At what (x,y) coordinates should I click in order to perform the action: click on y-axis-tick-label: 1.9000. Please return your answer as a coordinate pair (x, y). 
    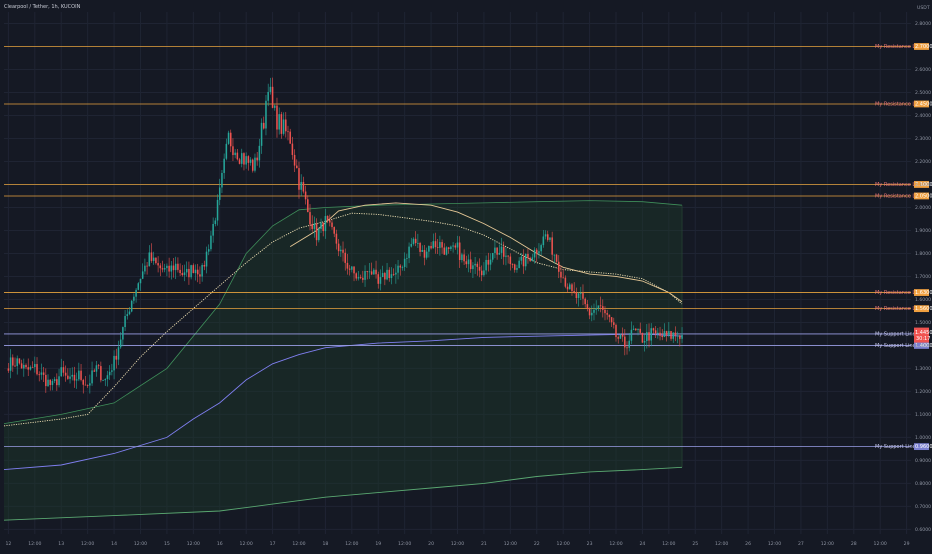
    Looking at the image, I should click on (923, 231).